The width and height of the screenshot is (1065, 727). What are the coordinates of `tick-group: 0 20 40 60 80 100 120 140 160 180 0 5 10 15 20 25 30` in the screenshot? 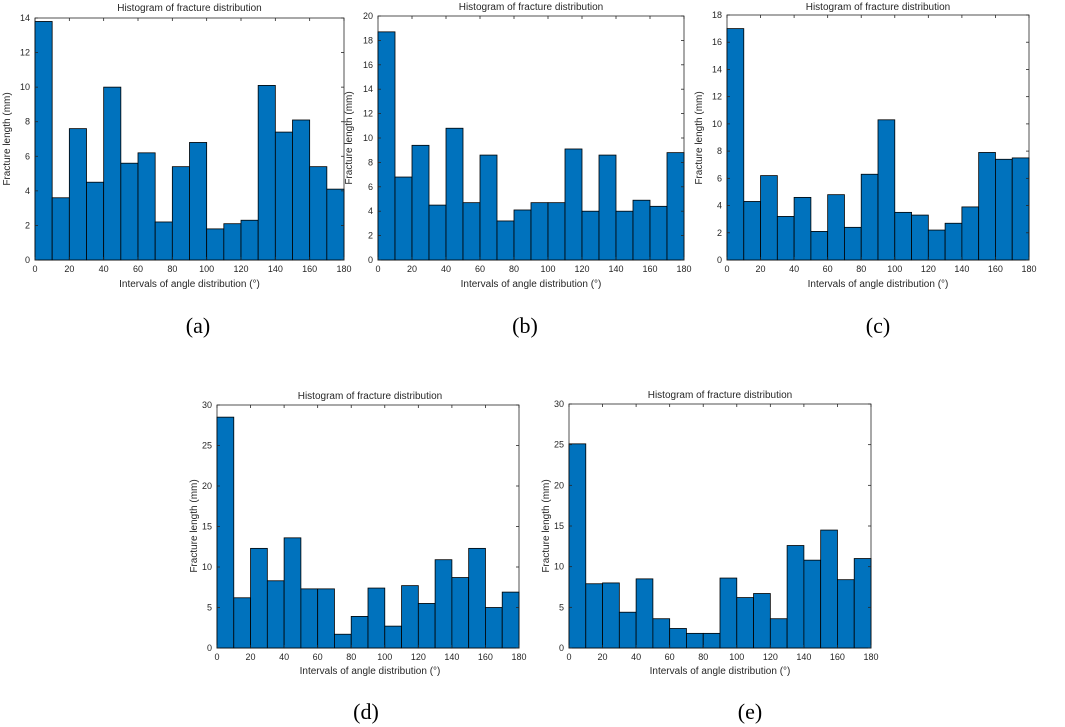 It's located at (716, 530).